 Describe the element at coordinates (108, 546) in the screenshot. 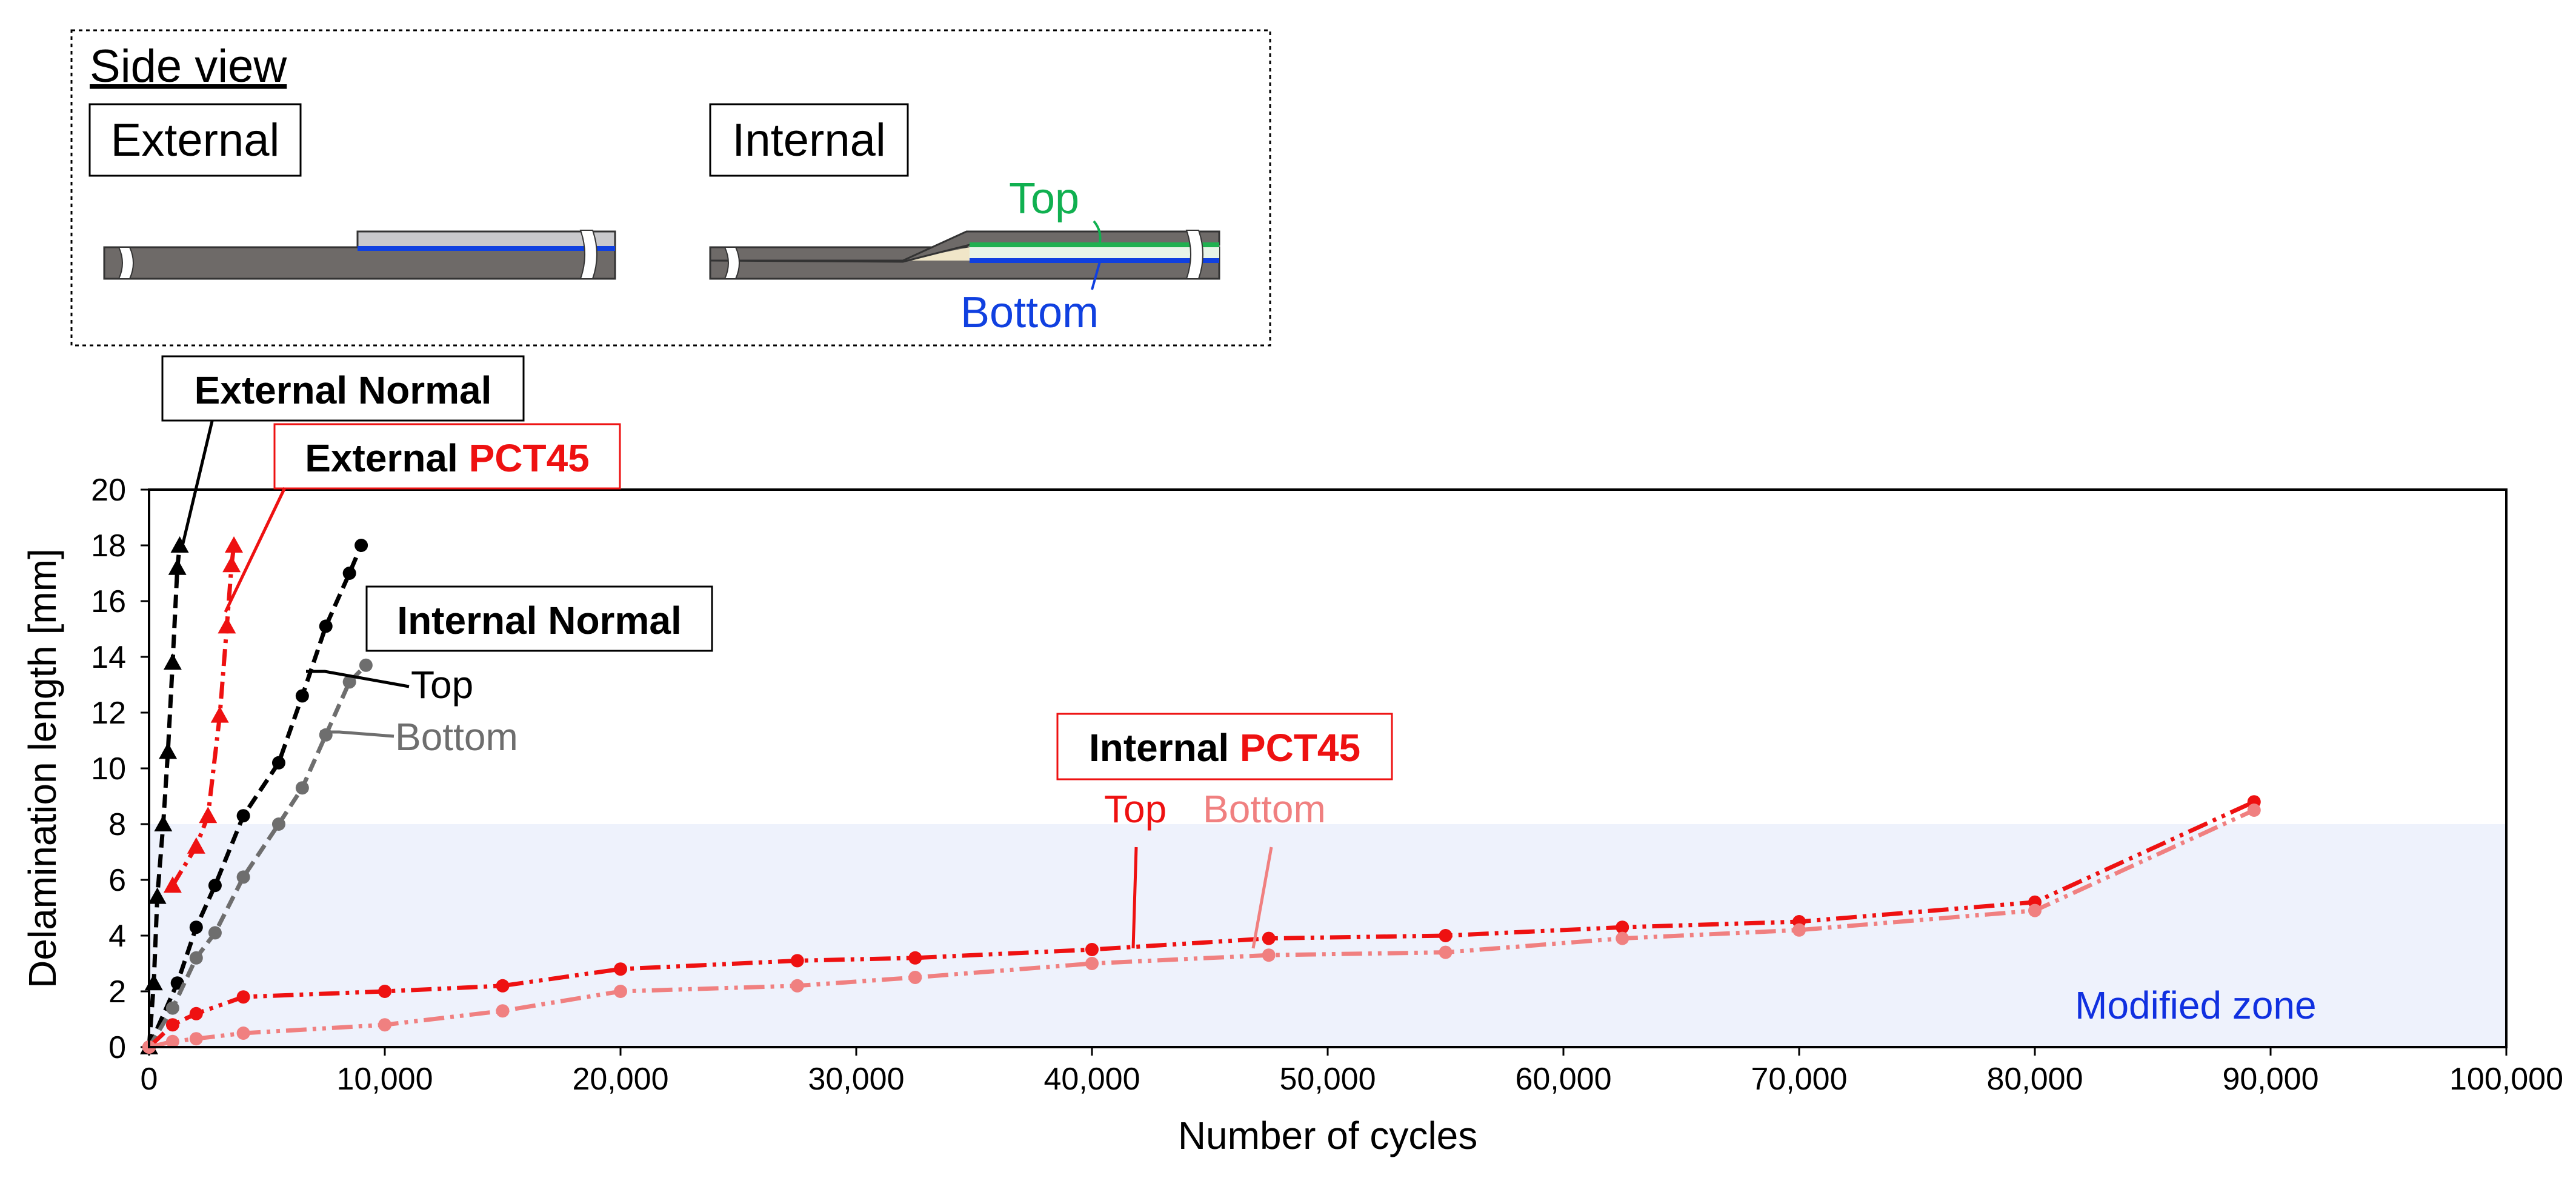

I see `y-tick-label: 18` at that location.